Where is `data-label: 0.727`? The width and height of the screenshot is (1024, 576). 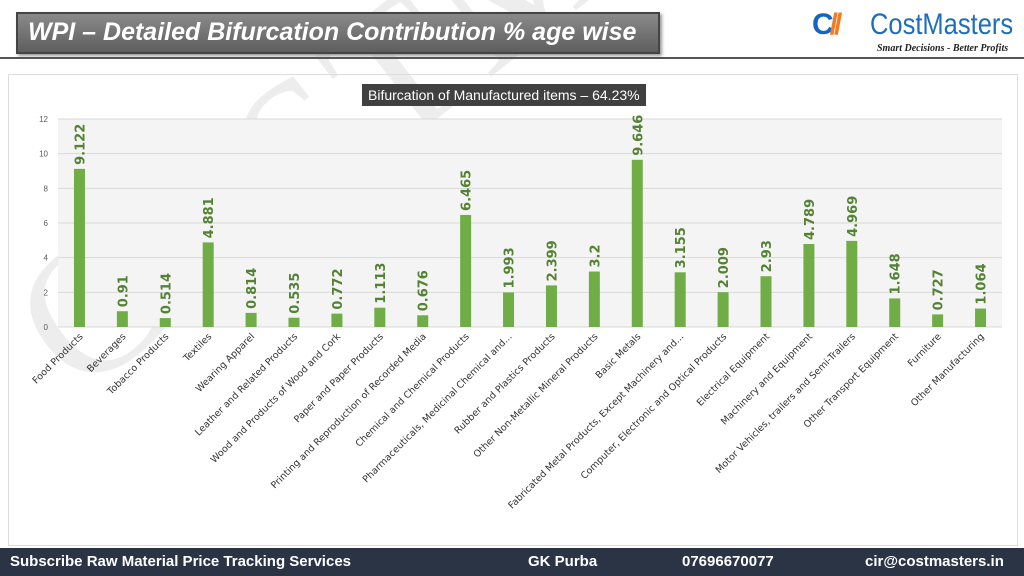 data-label: 0.727 is located at coordinates (939, 289).